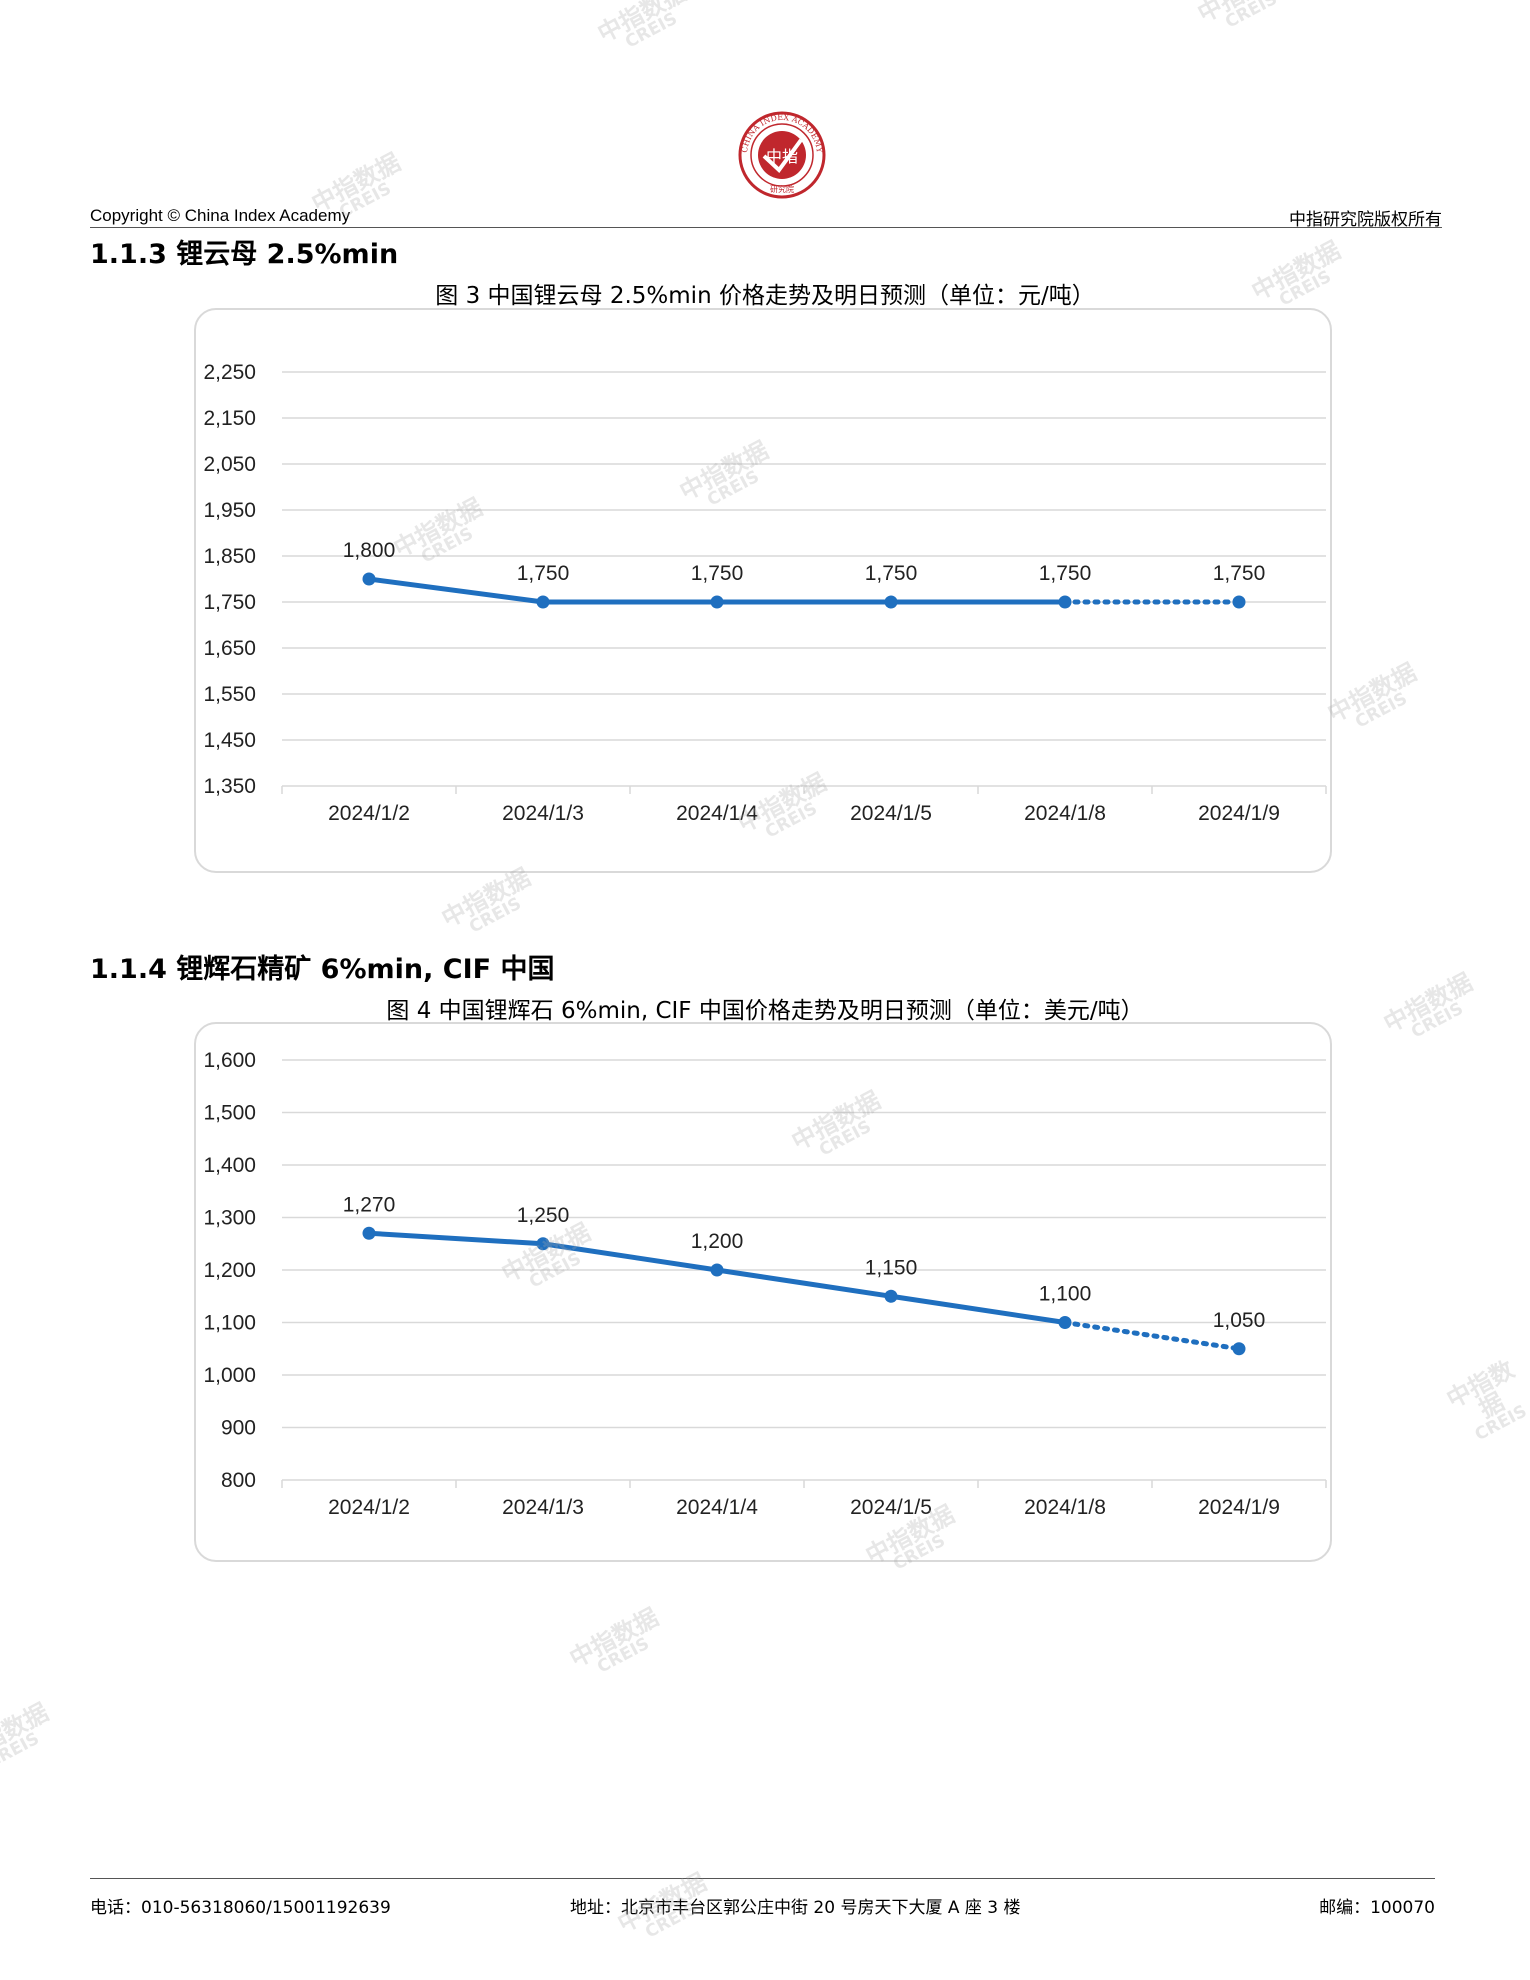 The image size is (1530, 1980). Describe the element at coordinates (369, 550) in the screenshot. I see `data-label: 1,800` at that location.